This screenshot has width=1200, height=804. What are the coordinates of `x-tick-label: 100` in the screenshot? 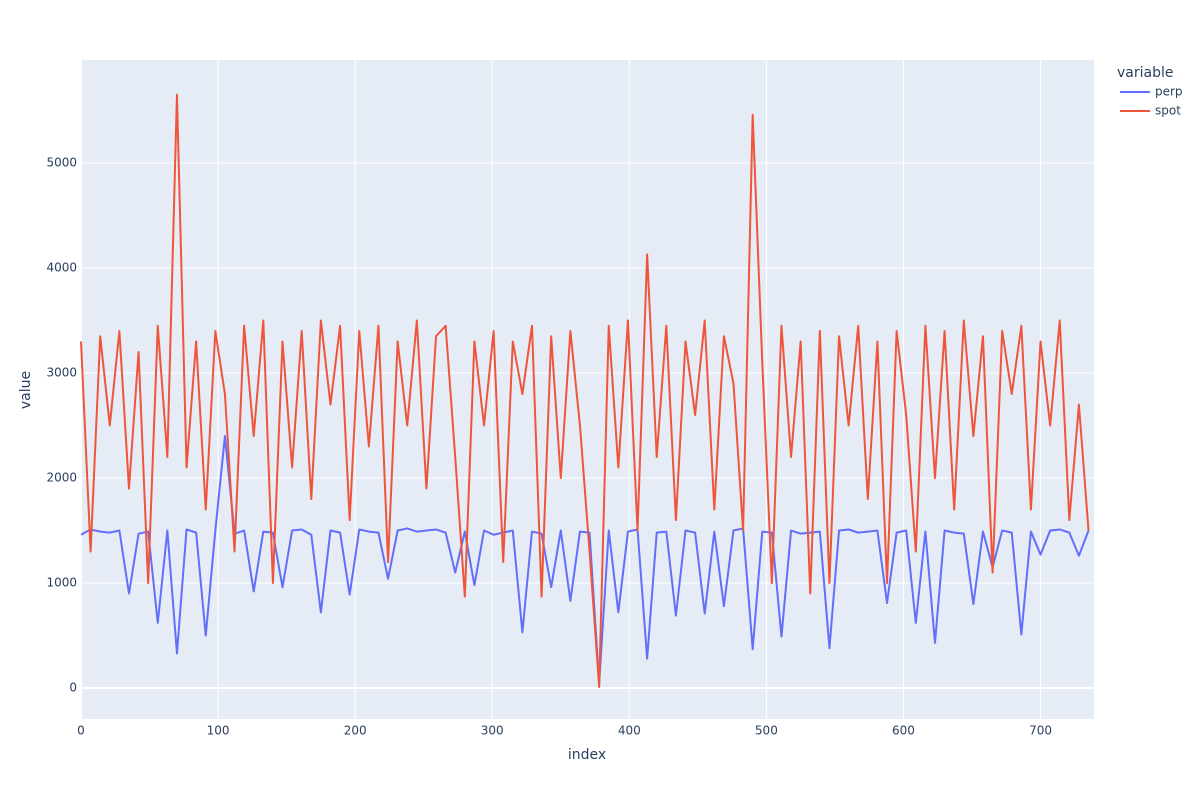 It's located at (218, 731).